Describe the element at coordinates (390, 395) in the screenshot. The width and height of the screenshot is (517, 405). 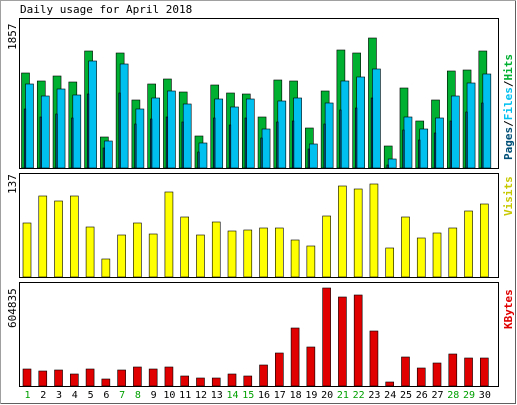
I see `day-label: 24` at that location.